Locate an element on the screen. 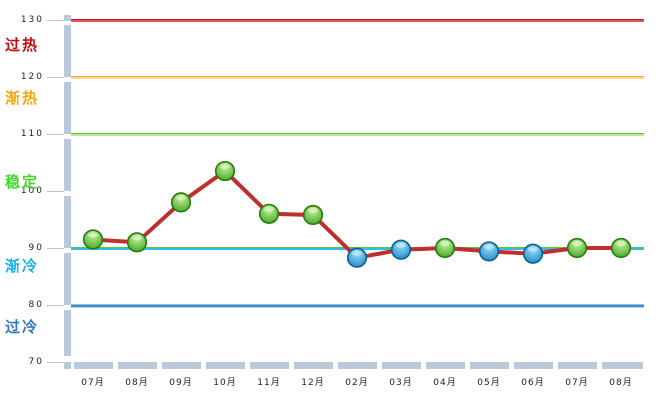  zone-label: 过热 is located at coordinates (22, 45).